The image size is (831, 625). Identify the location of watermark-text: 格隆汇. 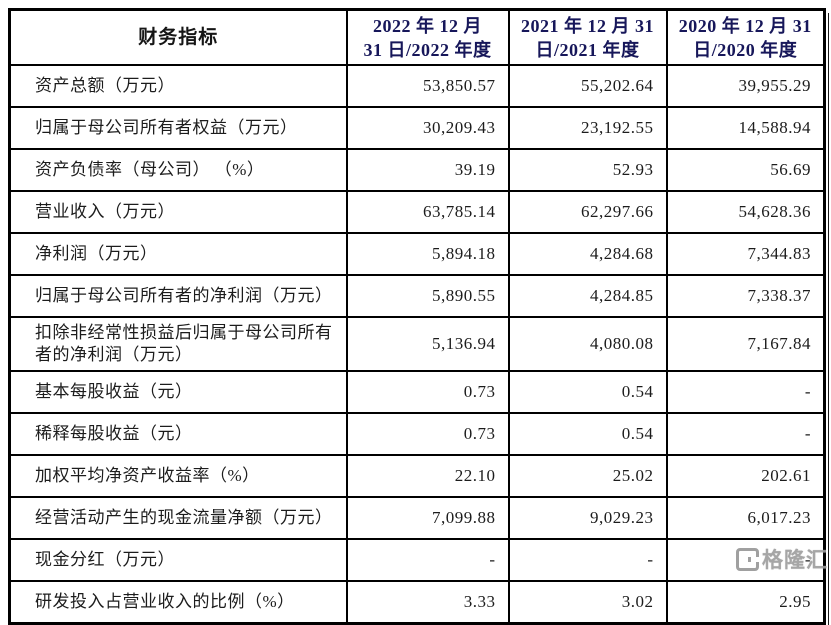
(795, 560).